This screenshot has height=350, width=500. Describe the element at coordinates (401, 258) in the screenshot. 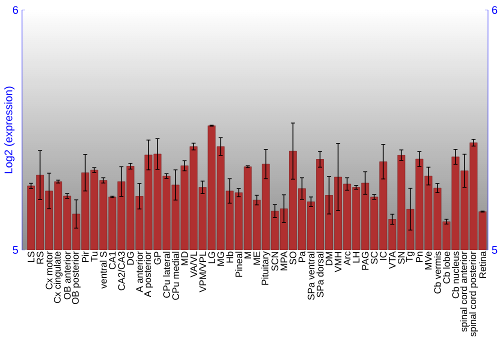

I see `x-tick-label: SN` at that location.